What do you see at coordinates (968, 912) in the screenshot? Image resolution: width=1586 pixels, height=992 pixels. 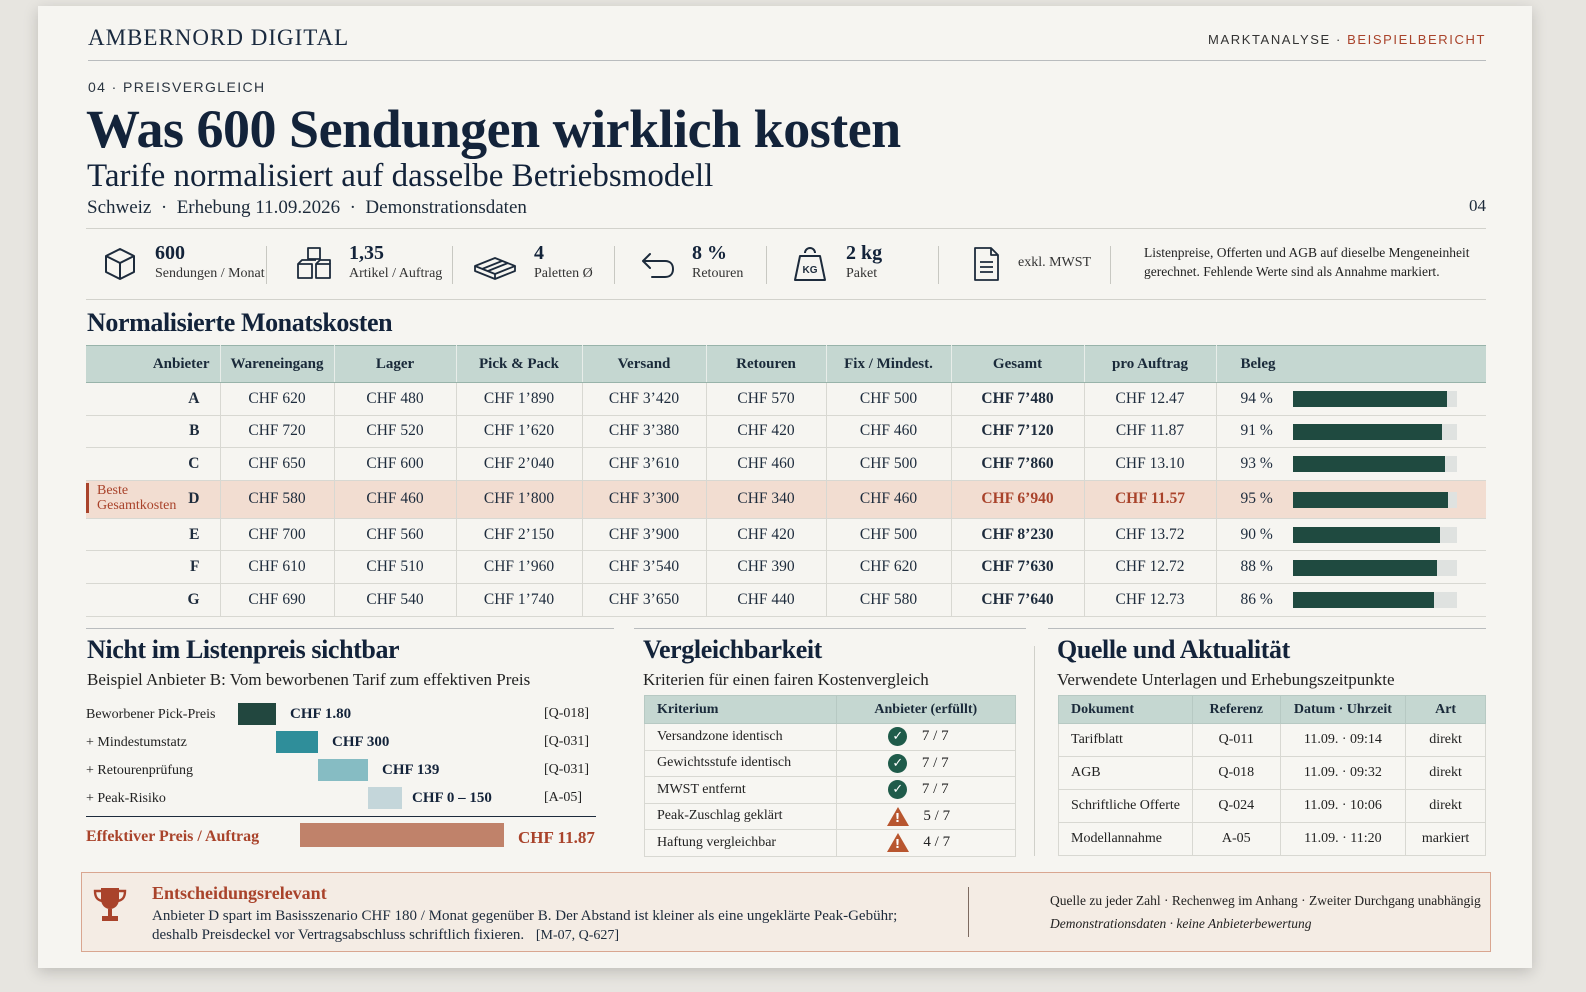 I see `decision-separator` at bounding box center [968, 912].